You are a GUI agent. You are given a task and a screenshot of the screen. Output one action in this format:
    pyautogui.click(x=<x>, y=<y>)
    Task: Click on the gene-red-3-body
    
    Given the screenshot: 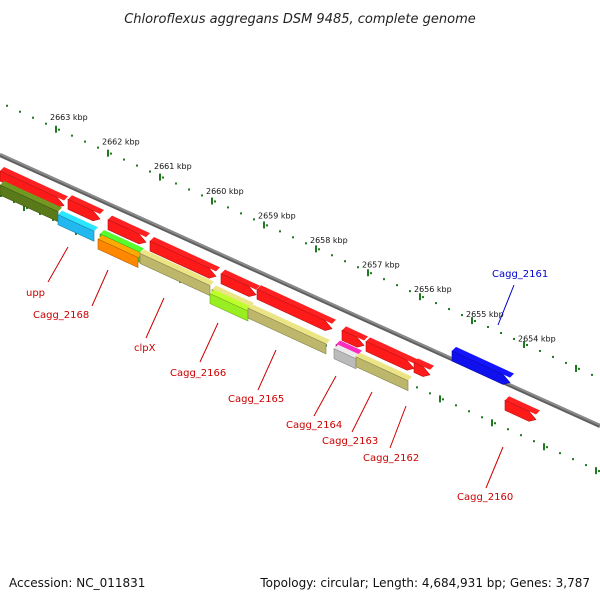 What is the action you would take?
    pyautogui.click(x=127, y=232)
    